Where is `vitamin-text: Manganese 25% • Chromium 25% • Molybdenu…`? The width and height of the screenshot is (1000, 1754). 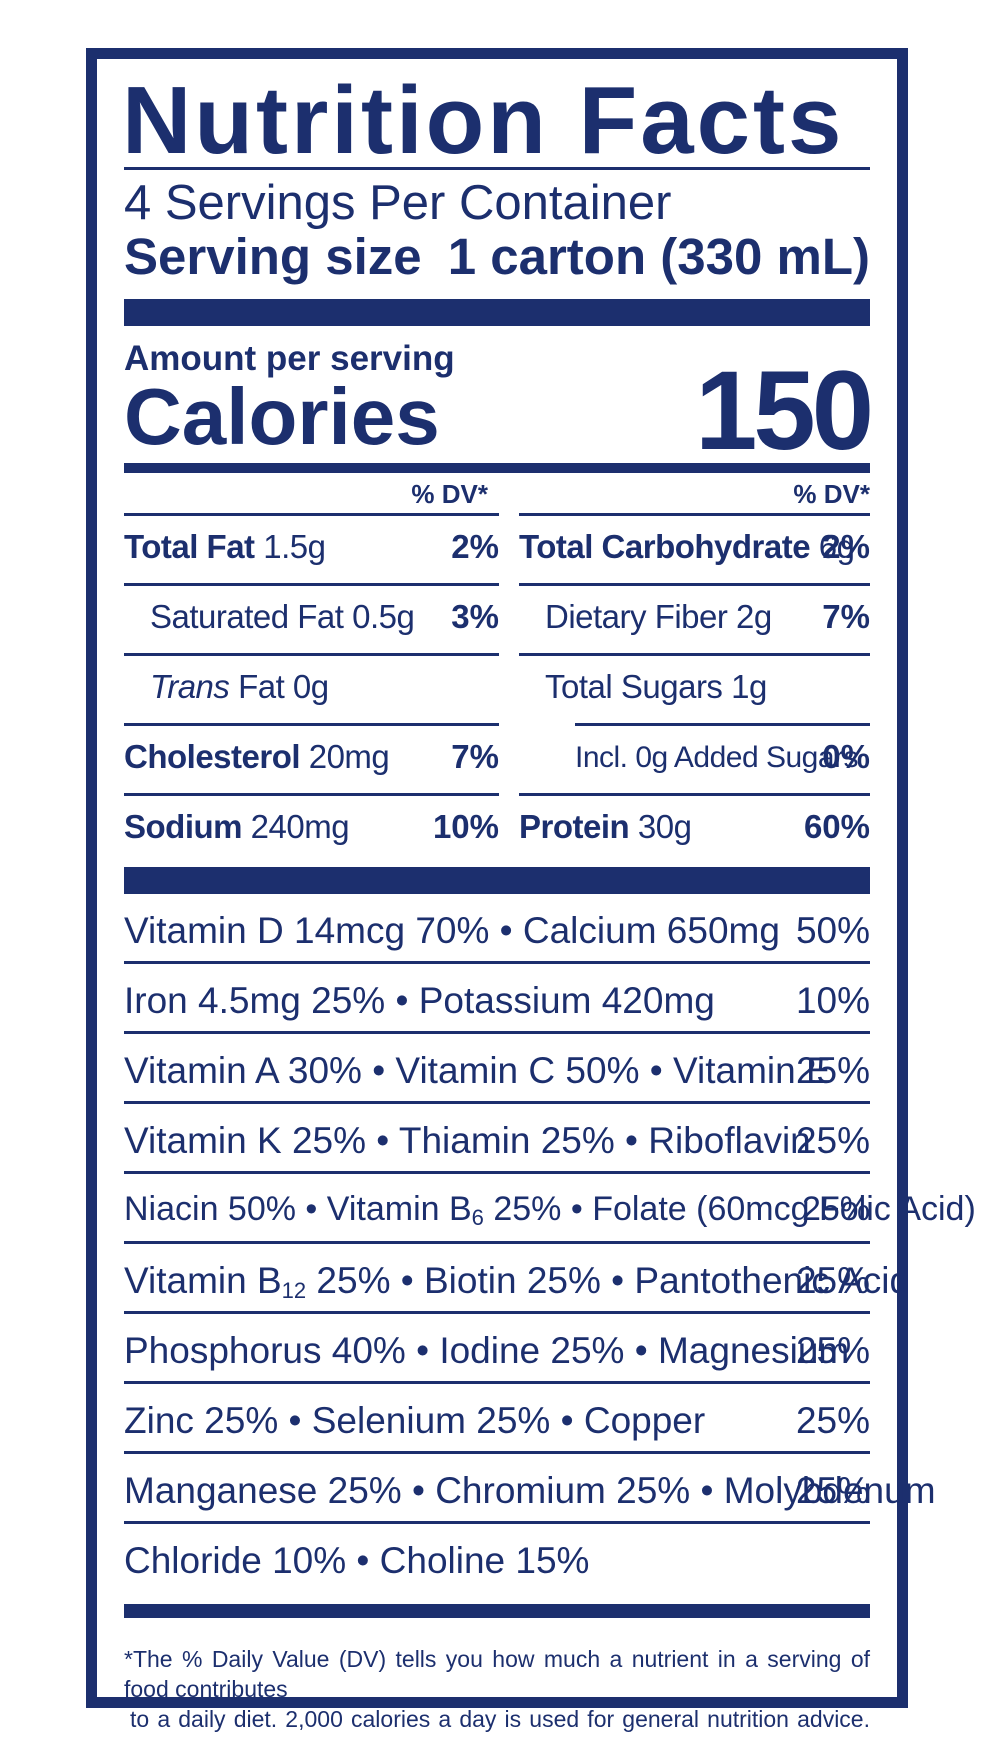
vitamin-text: Manganese 25% • Chromium 25% • Molybdenu… is located at coordinates (530, 1490).